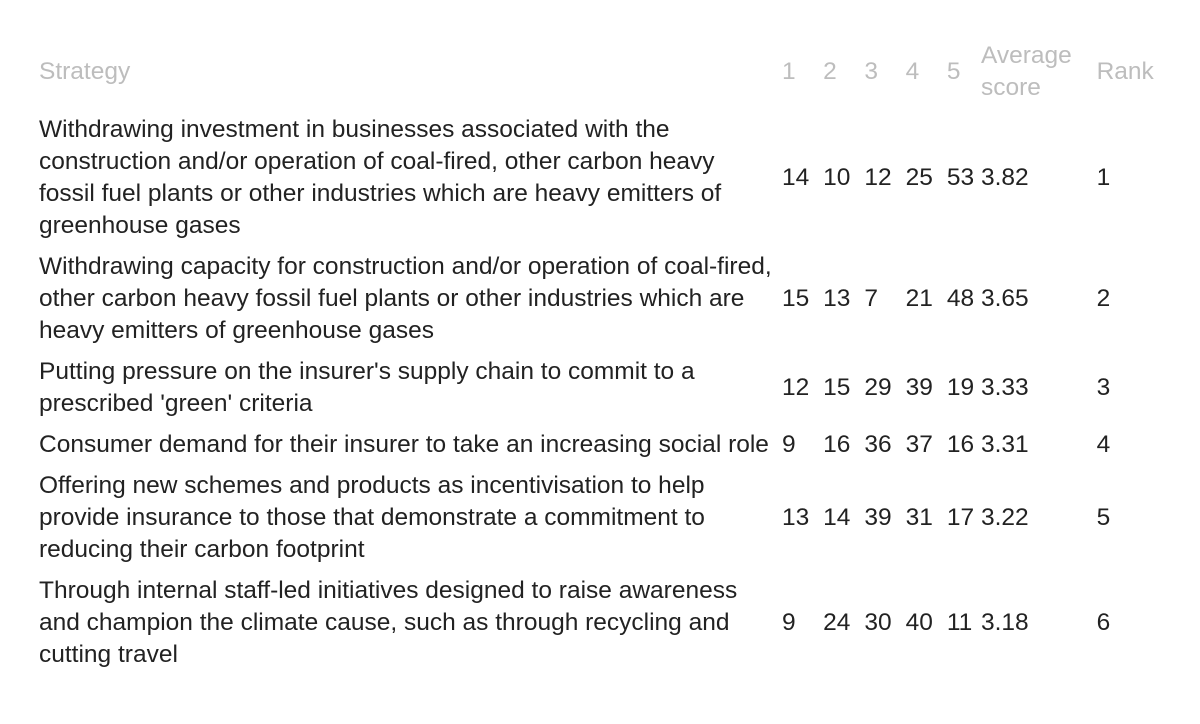  Describe the element at coordinates (788, 71) in the screenshot. I see `header-cell: 1` at that location.